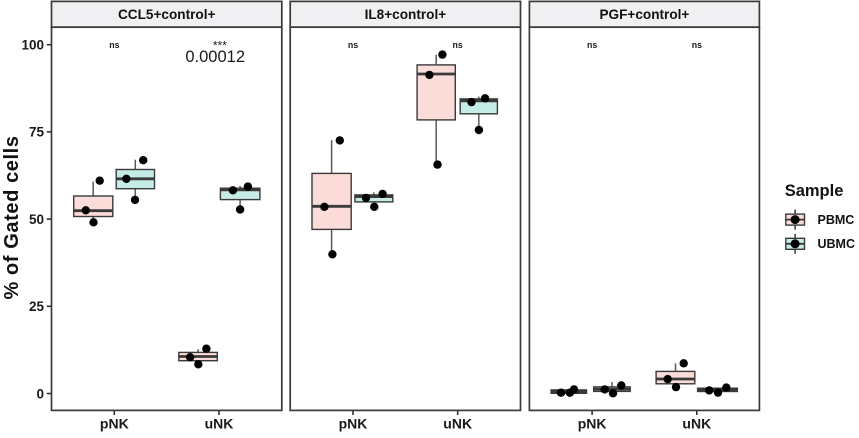 This screenshot has height=438, width=859. I want to click on svg-text: CCL5+control+, so click(167, 14).